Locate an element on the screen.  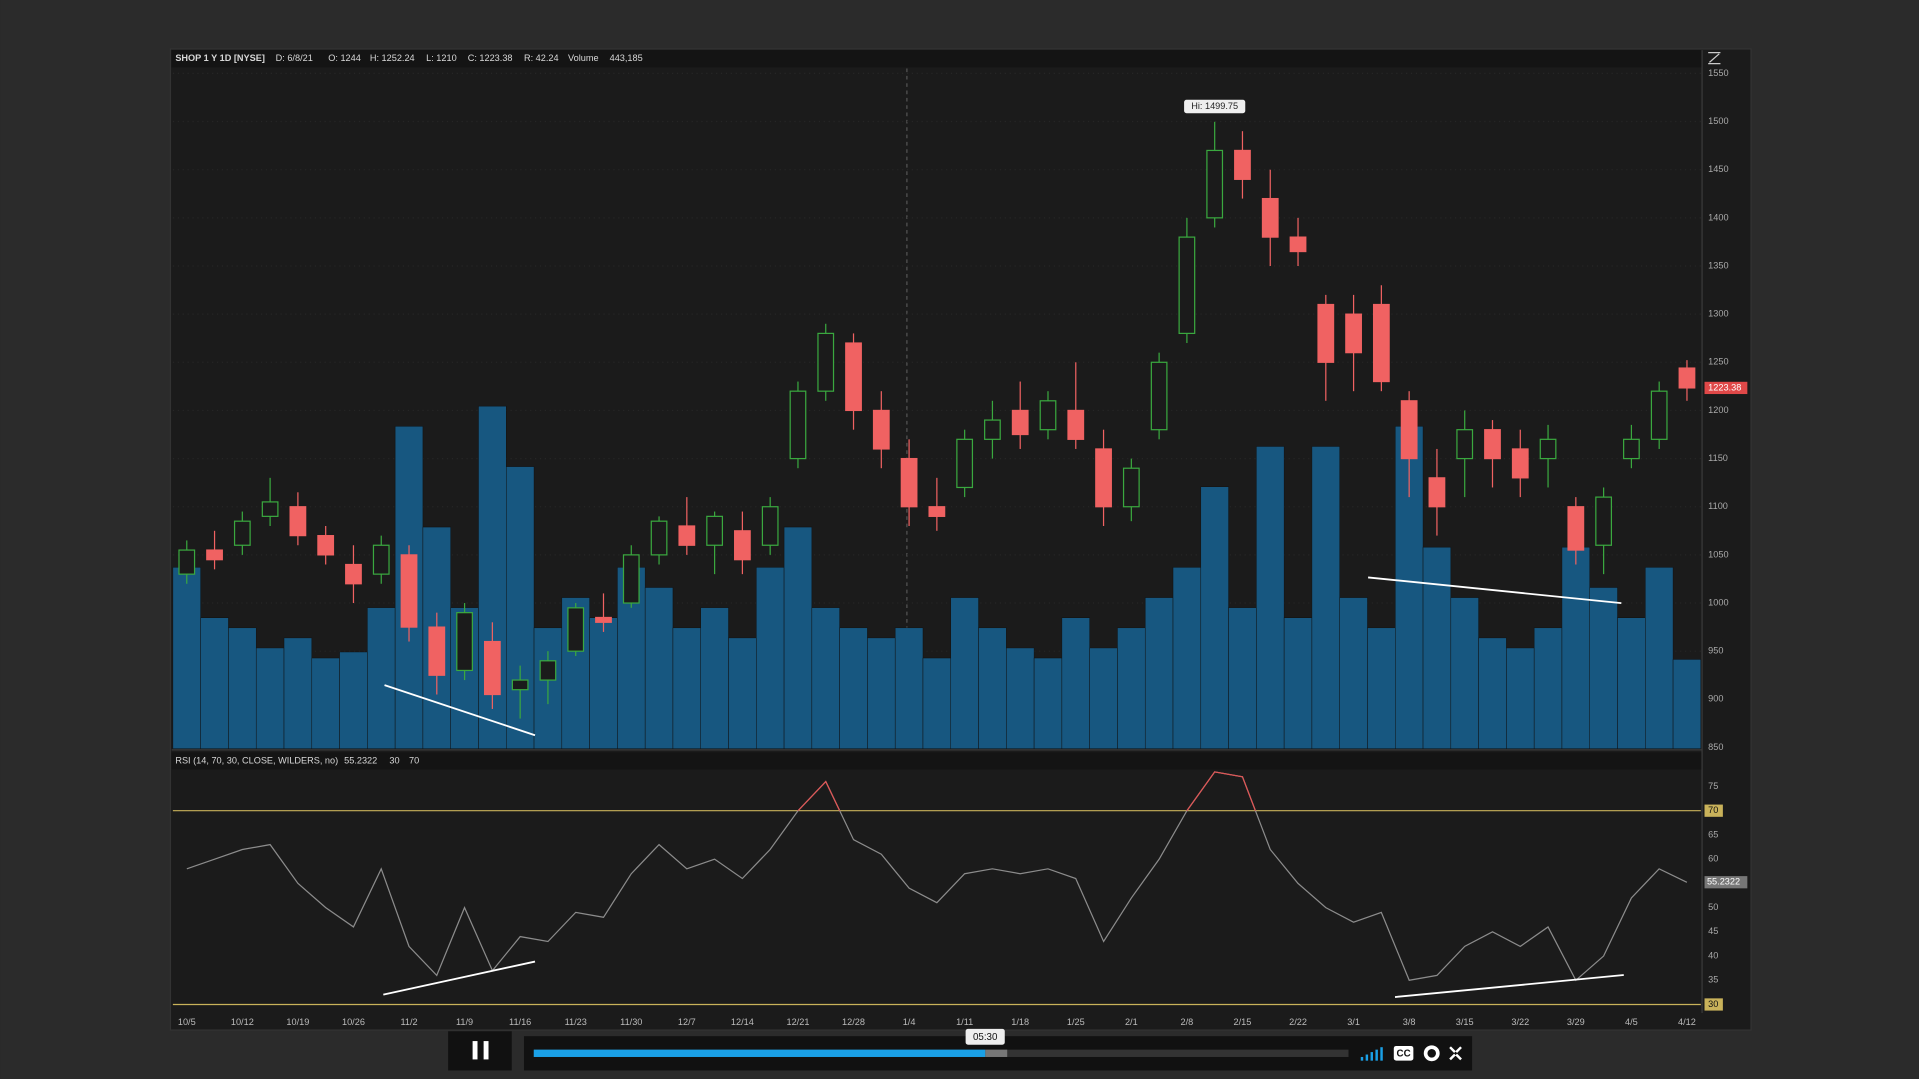
y-tick-label: 1000 is located at coordinates (1718, 602).